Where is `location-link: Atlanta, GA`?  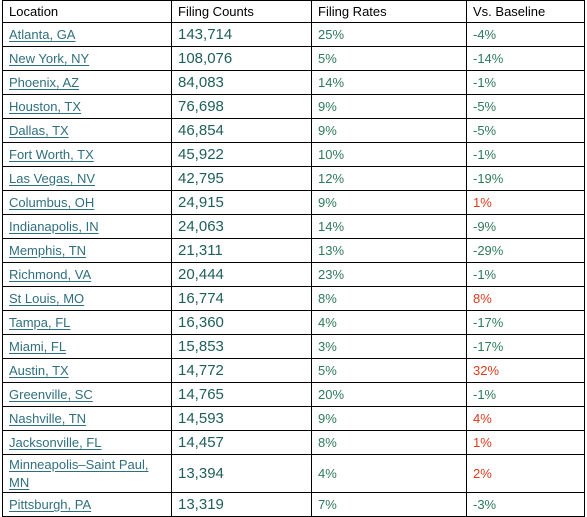
location-link: Atlanta, GA is located at coordinates (42, 34).